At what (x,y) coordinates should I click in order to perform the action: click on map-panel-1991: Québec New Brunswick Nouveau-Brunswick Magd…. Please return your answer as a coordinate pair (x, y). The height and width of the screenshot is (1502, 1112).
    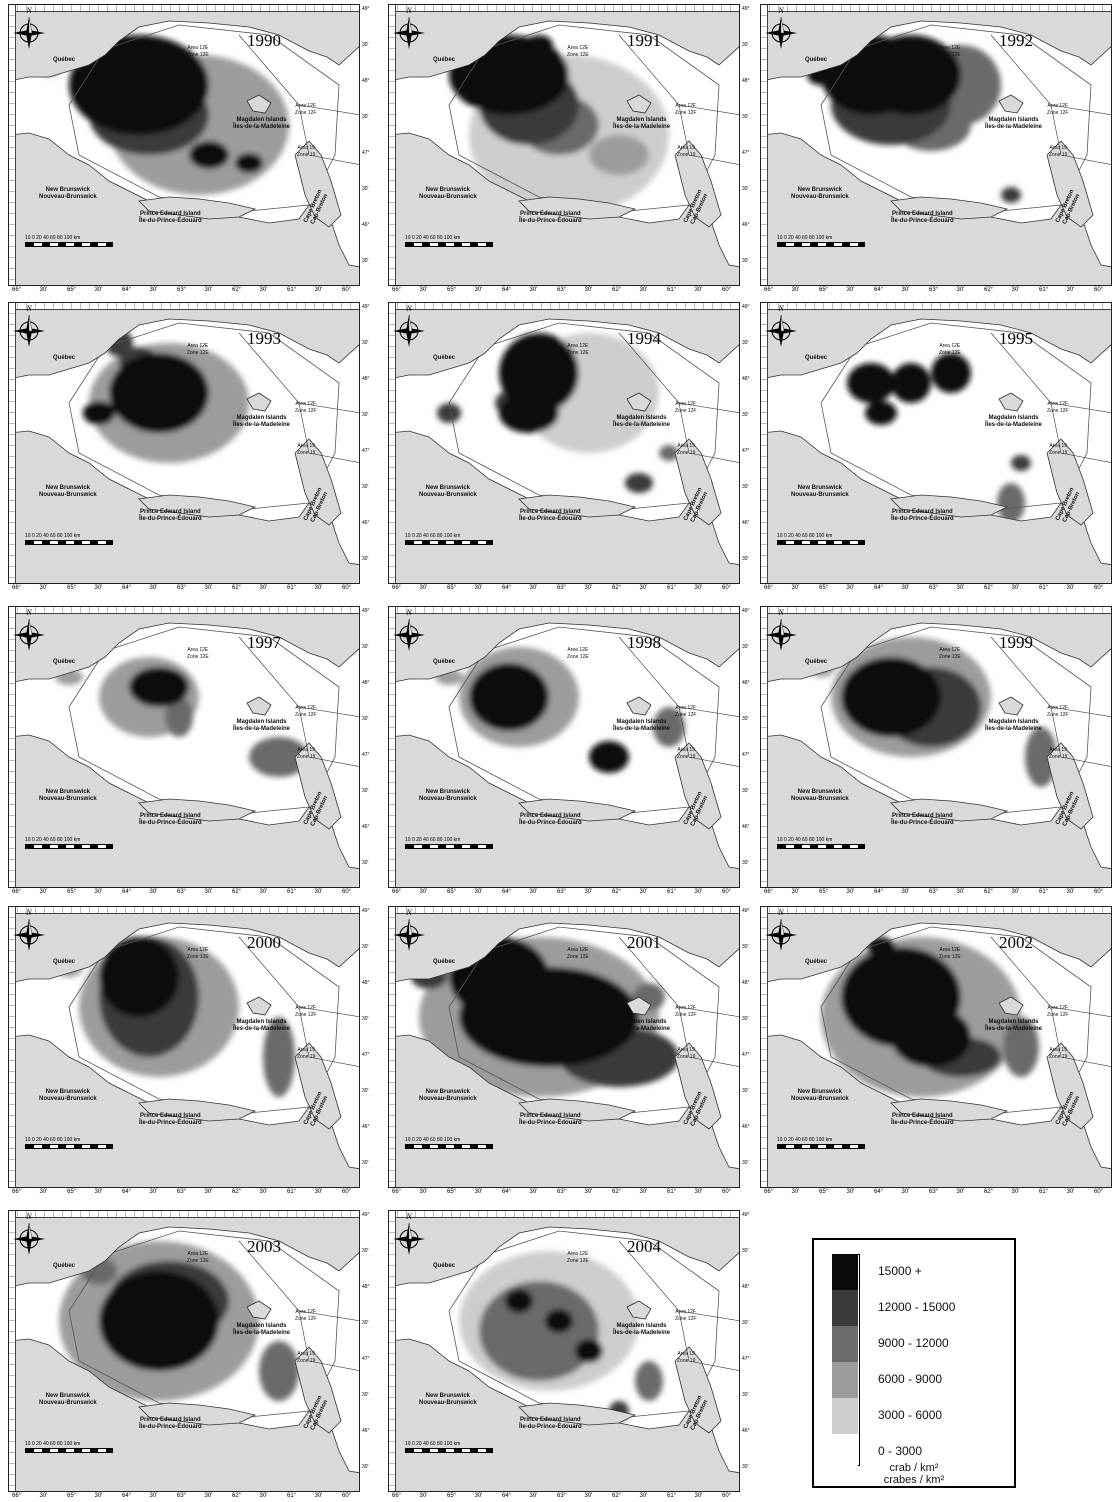
    Looking at the image, I should click on (569, 149).